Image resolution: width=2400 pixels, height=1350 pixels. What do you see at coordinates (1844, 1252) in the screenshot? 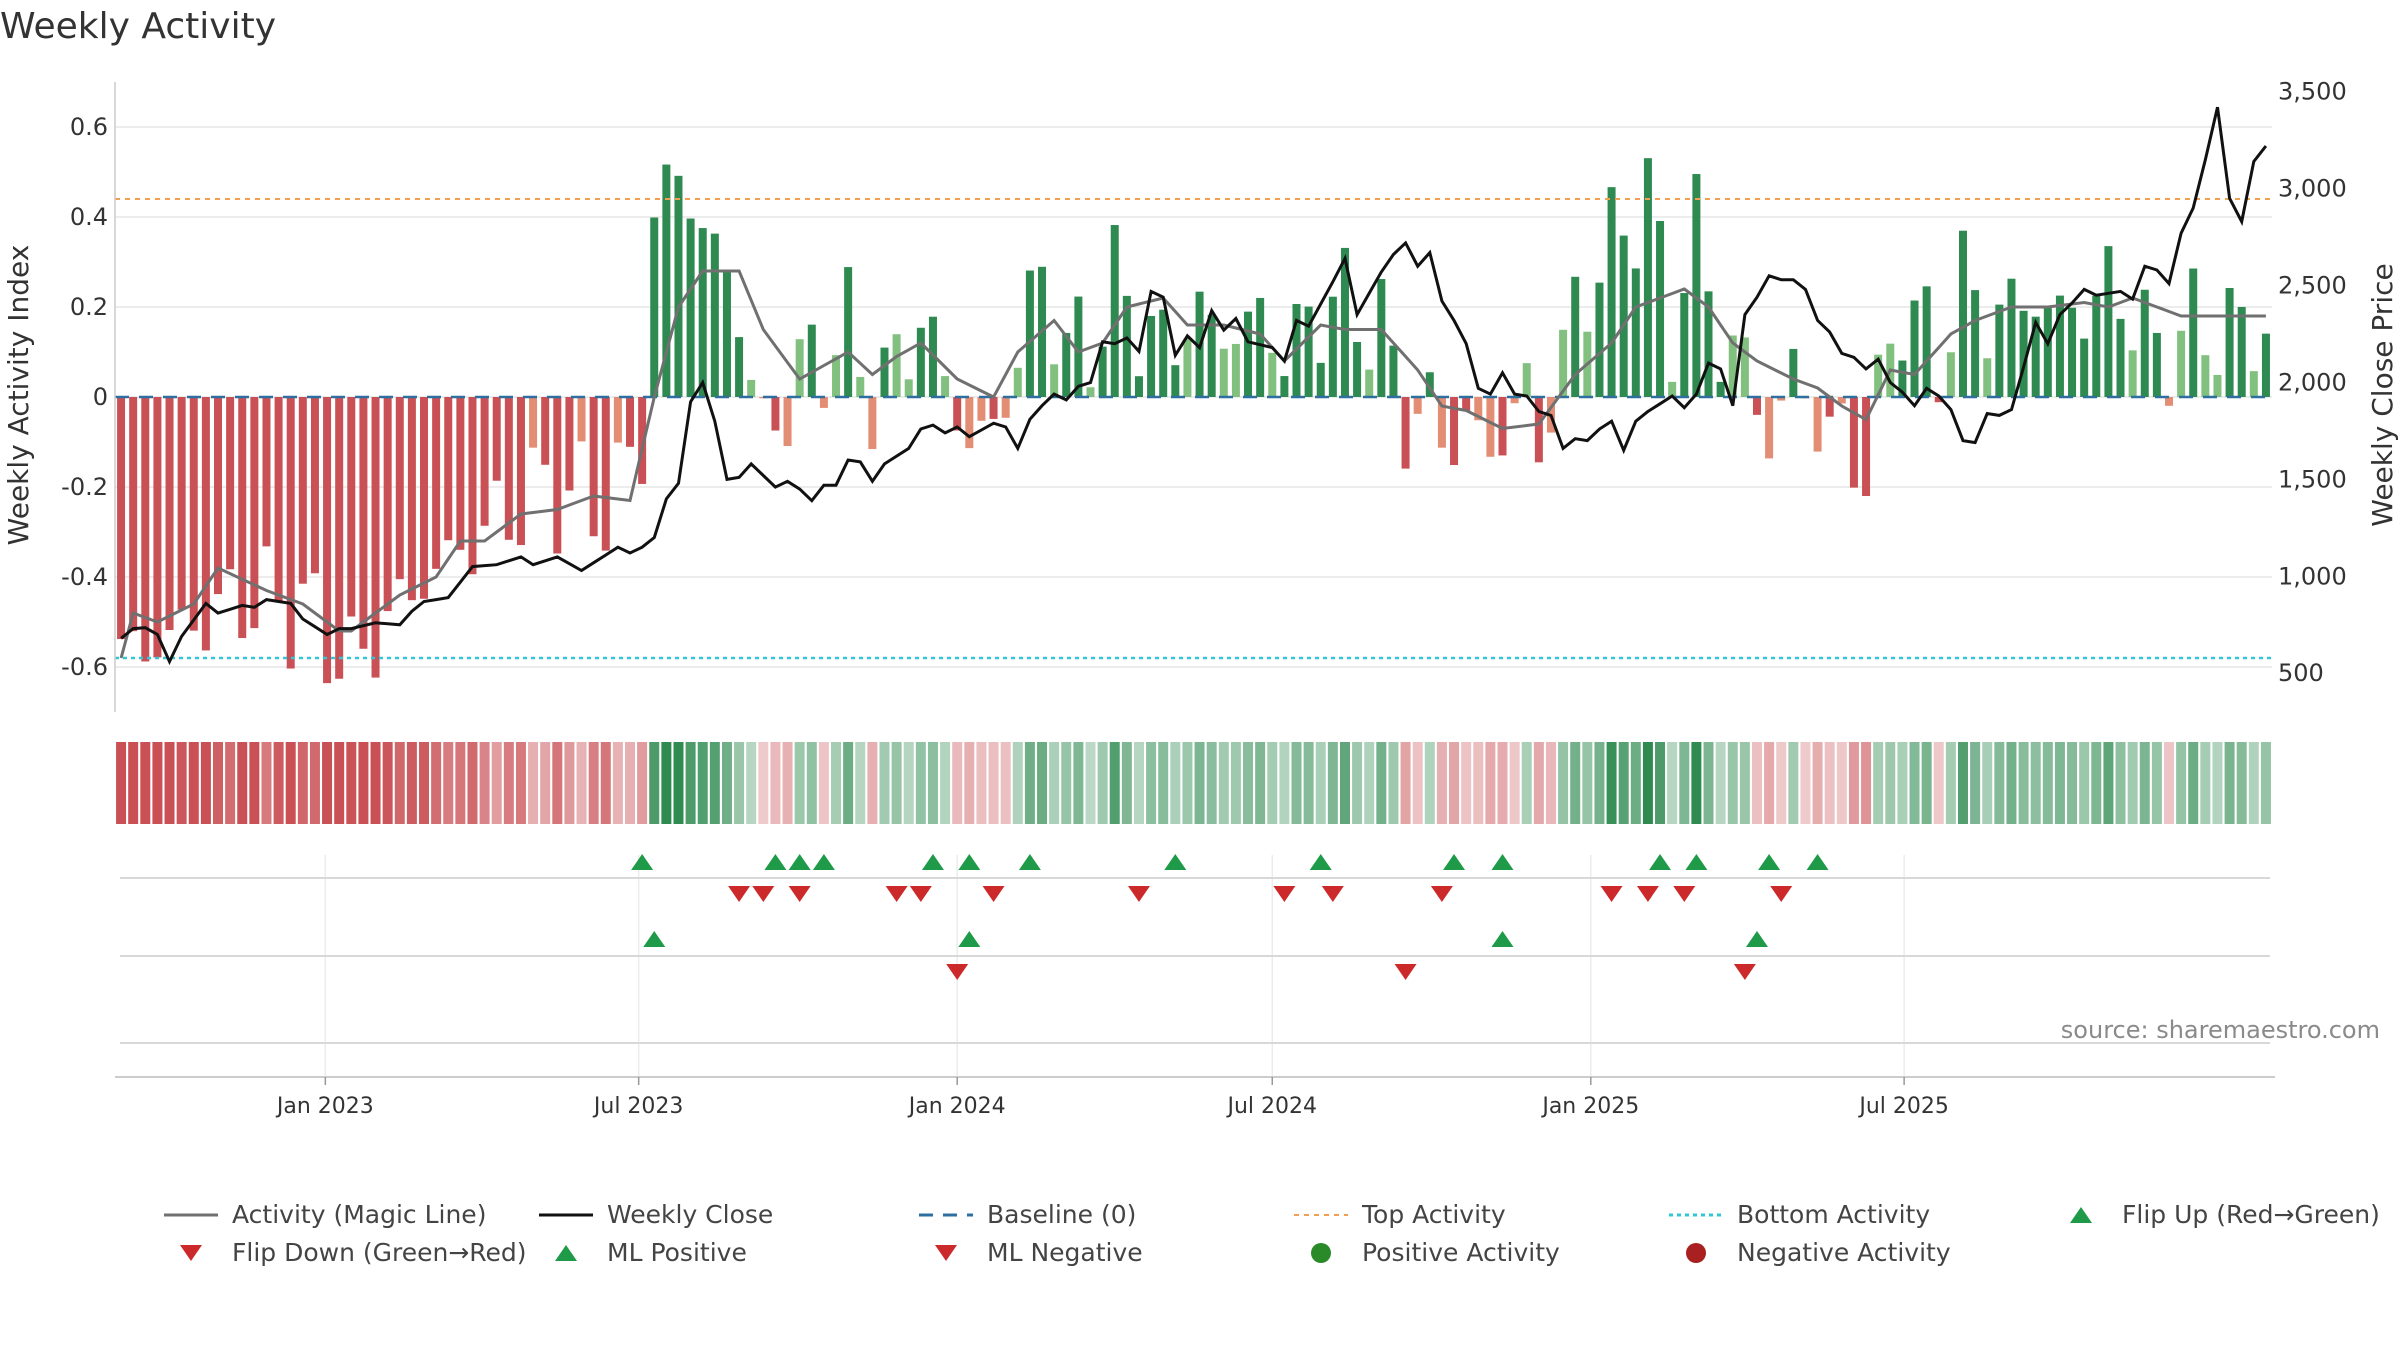
I see `legend-label: Negative Activity` at bounding box center [1844, 1252].